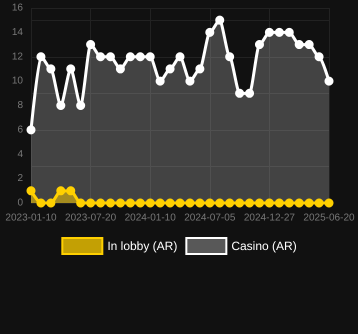 Image resolution: width=358 pixels, height=334 pixels. What do you see at coordinates (264, 246) in the screenshot?
I see `legend-label: Casino (AR)` at bounding box center [264, 246].